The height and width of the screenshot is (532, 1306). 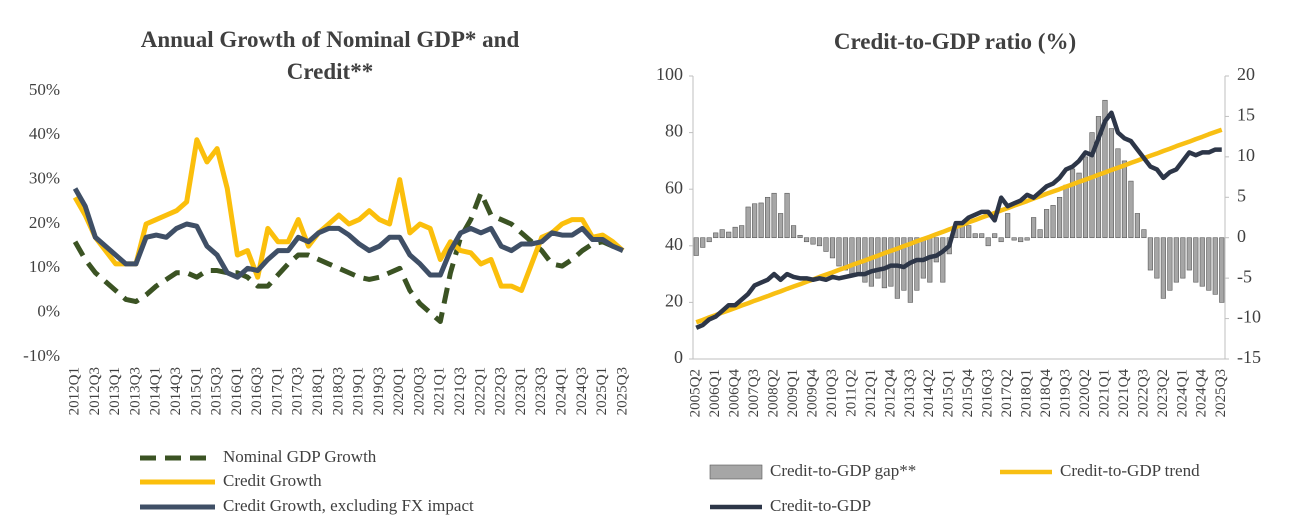 What do you see at coordinates (1244, 276) in the screenshot?
I see `y2-tick-label: -5` at bounding box center [1244, 276].